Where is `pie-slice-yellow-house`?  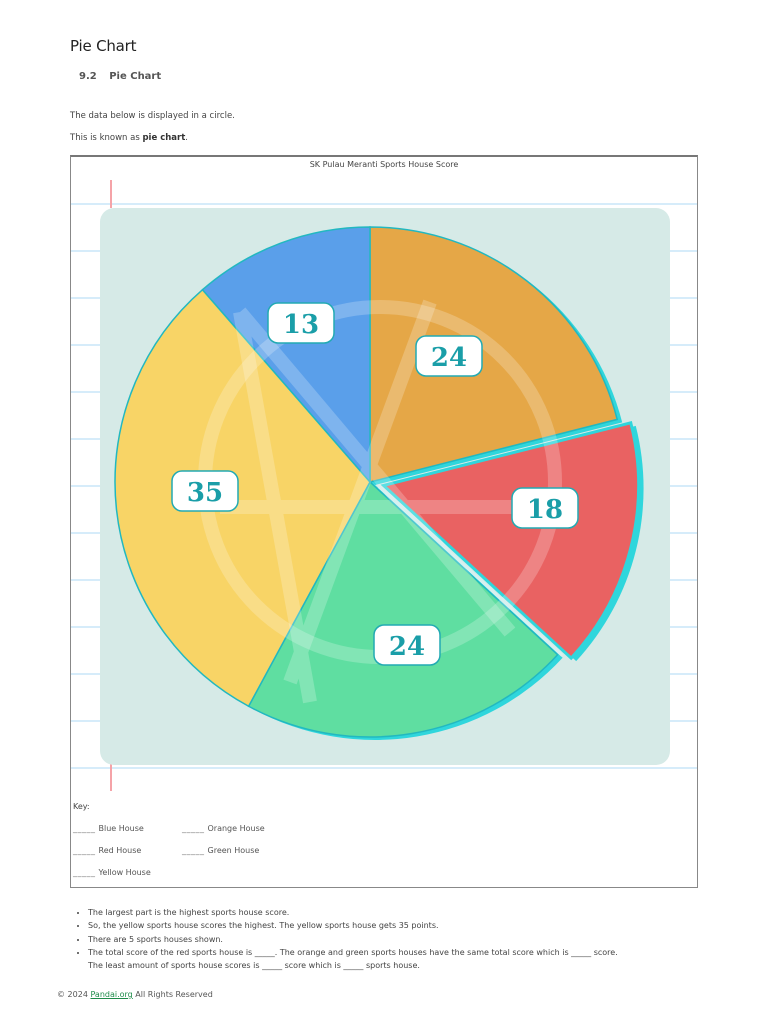
pie-slice-yellow-house is located at coordinates (242, 498).